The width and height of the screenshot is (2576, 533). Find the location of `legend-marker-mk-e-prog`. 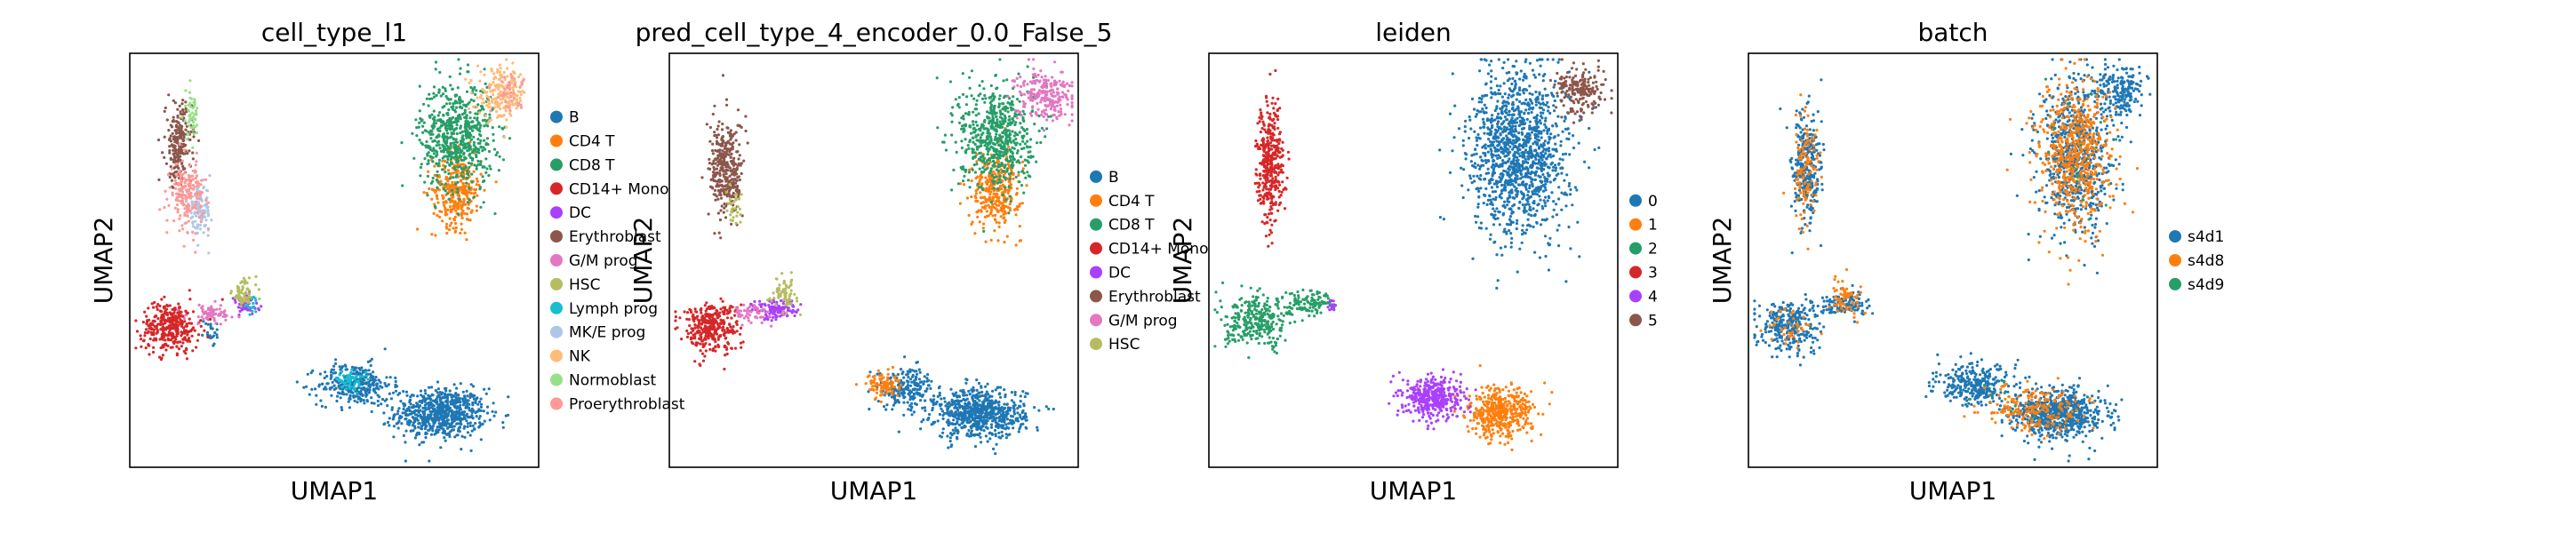

legend-marker-mk-e-prog is located at coordinates (556, 331).